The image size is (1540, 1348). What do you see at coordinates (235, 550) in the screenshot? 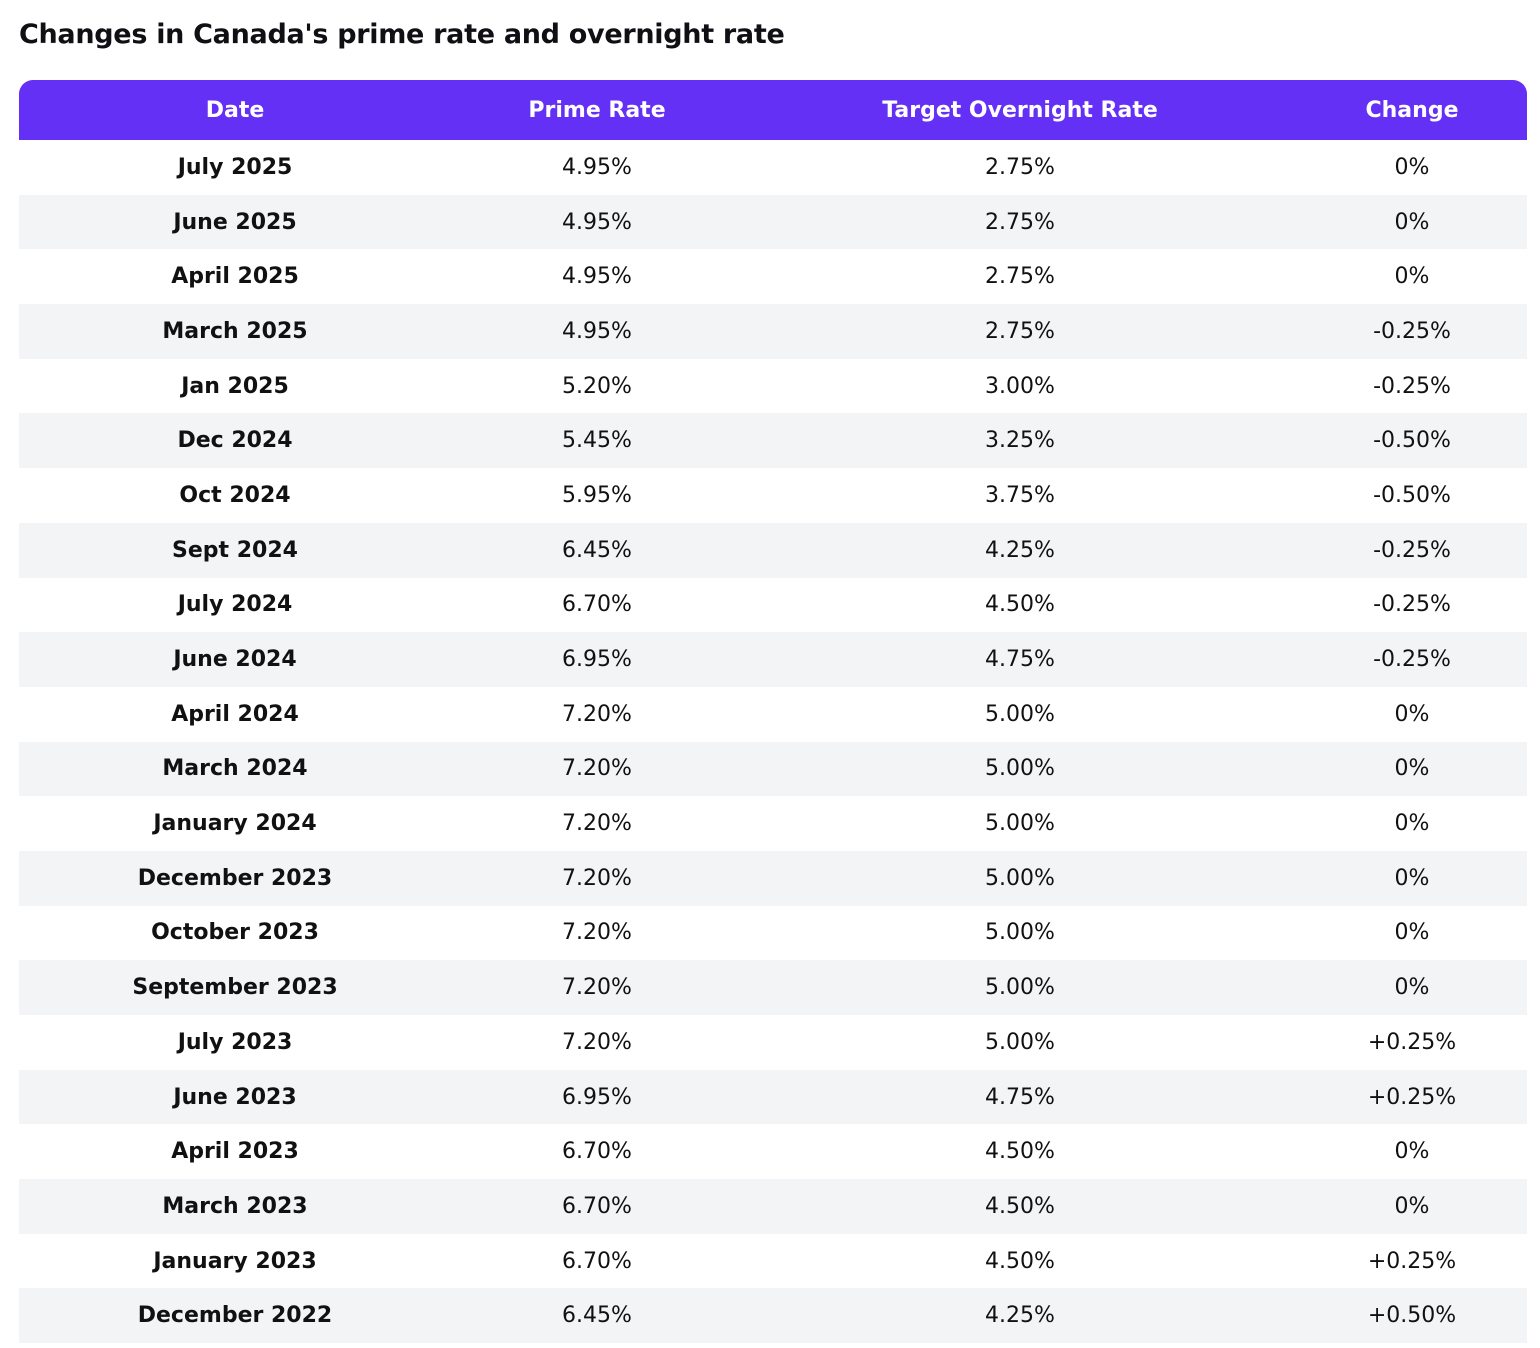
I see `date-cell: Sept 2024` at bounding box center [235, 550].